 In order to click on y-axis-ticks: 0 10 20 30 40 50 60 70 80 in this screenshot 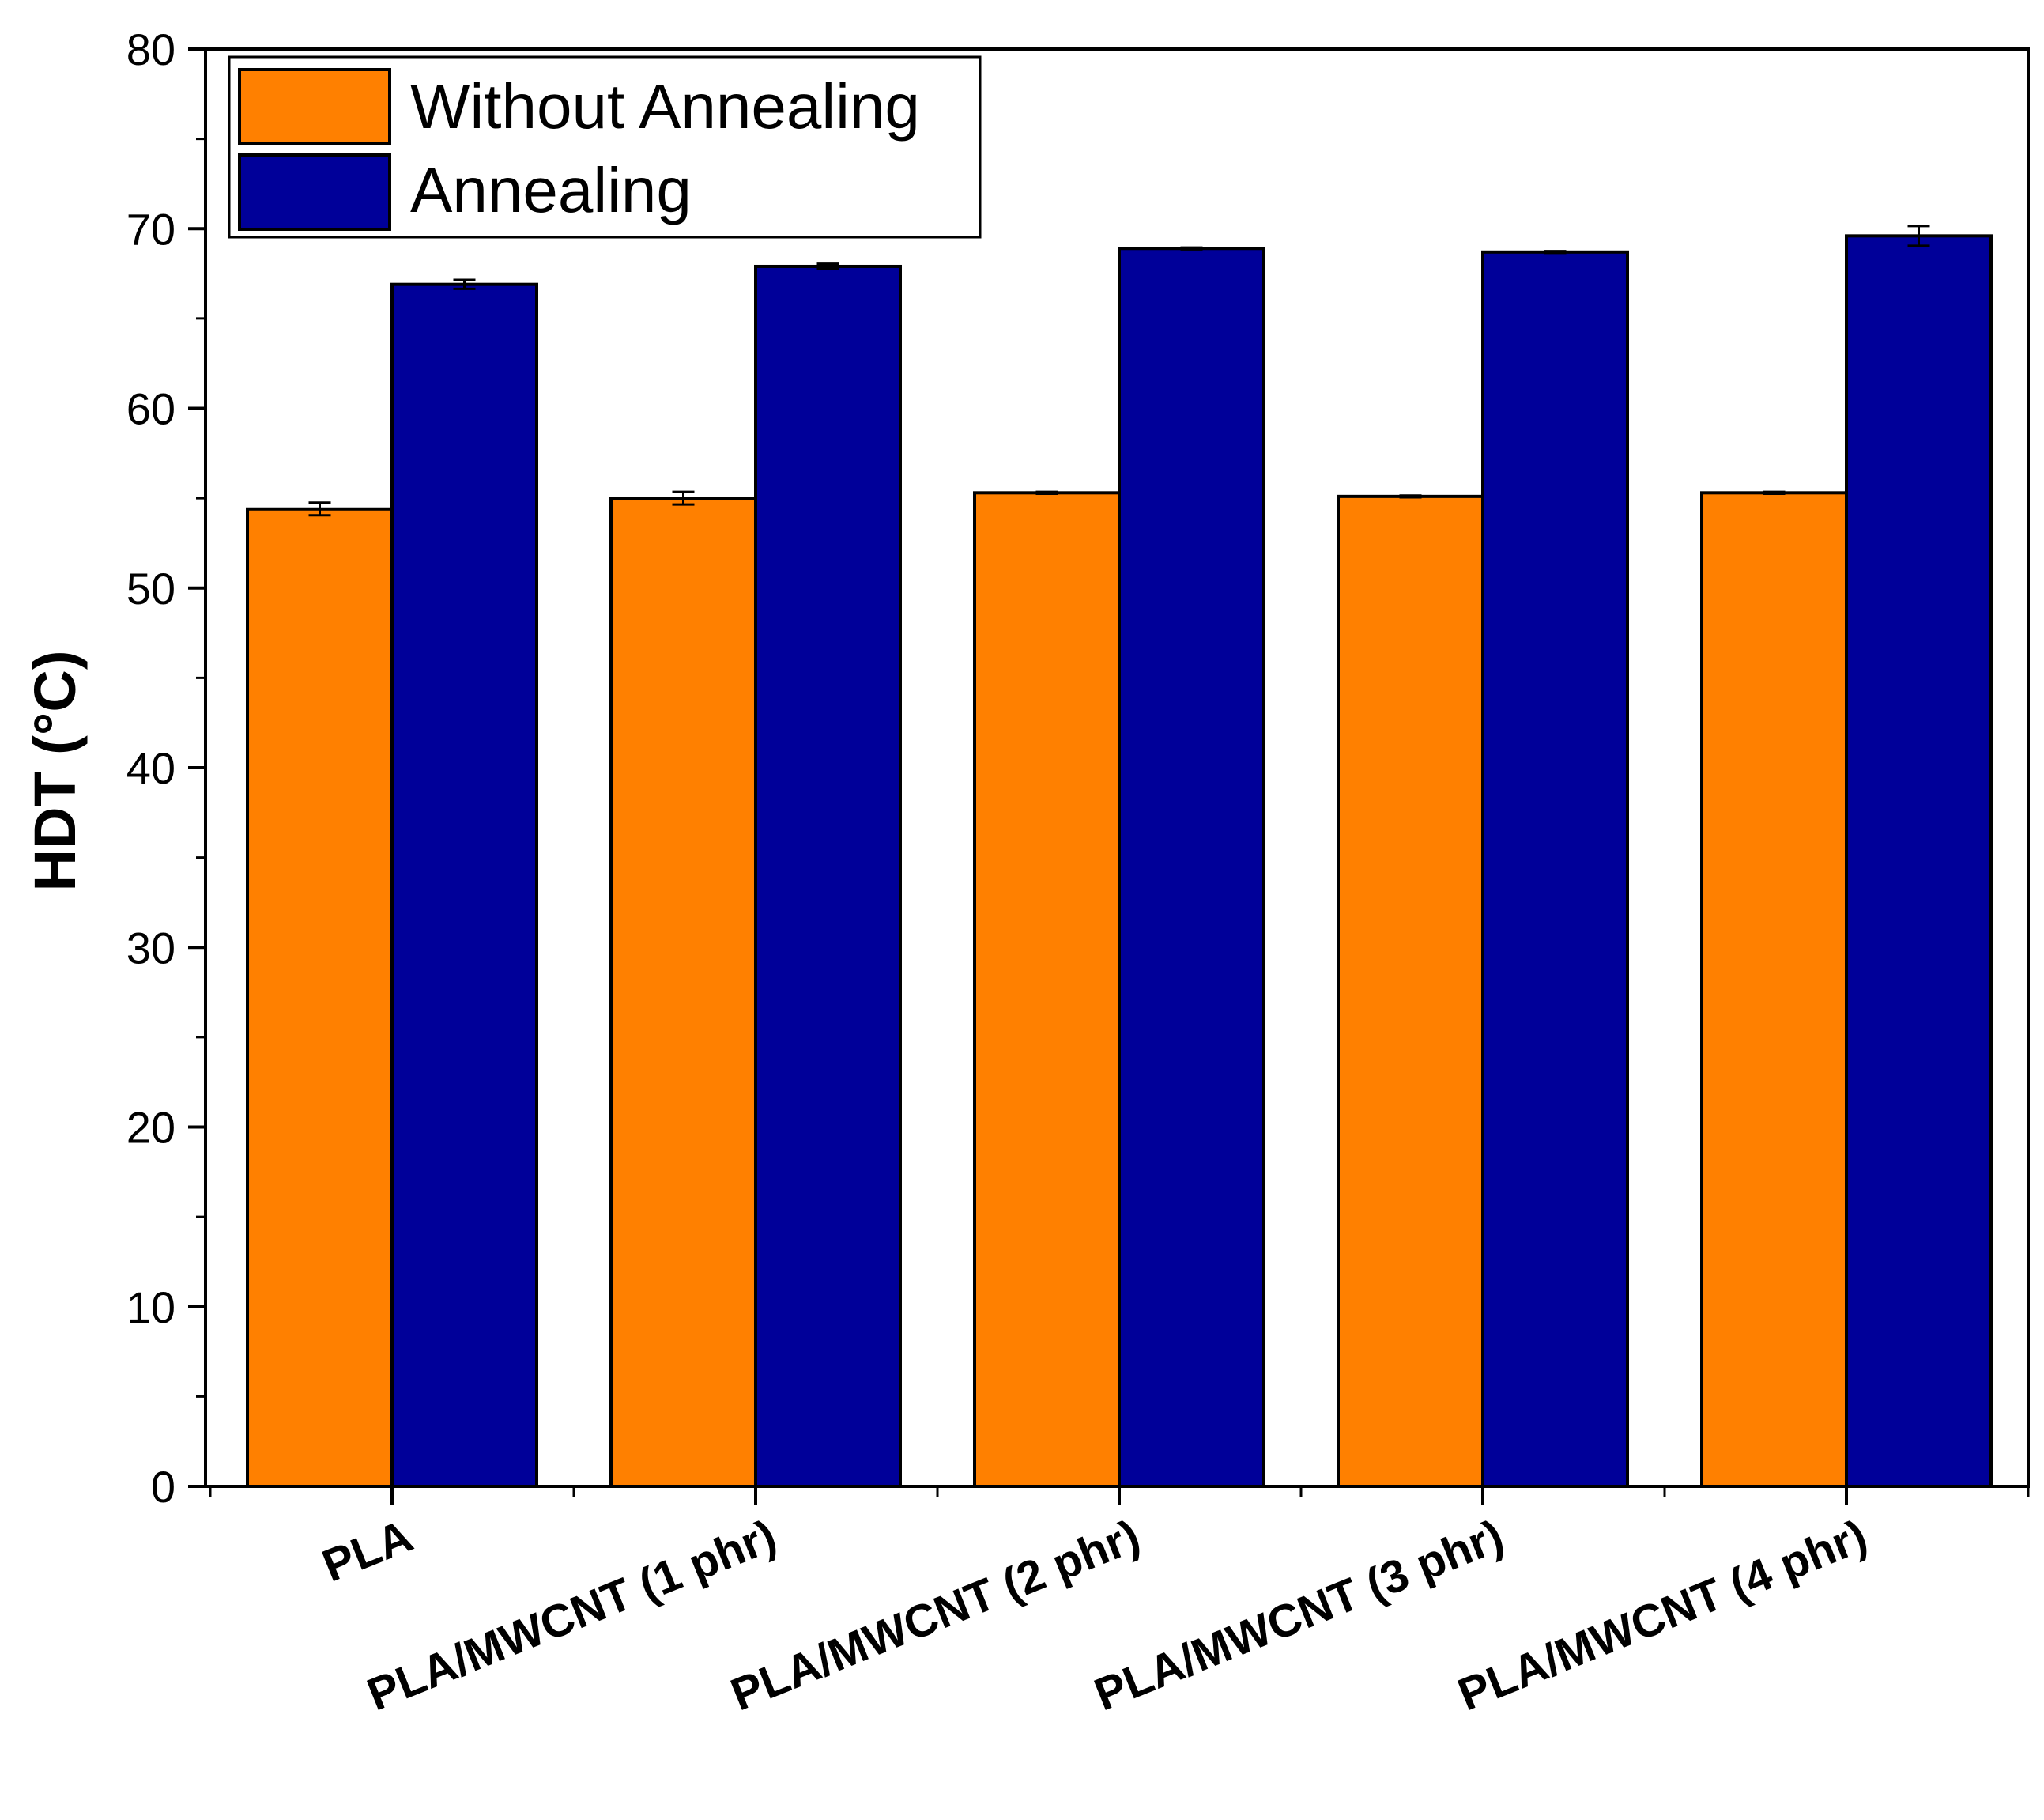, I will do `click(166, 768)`.